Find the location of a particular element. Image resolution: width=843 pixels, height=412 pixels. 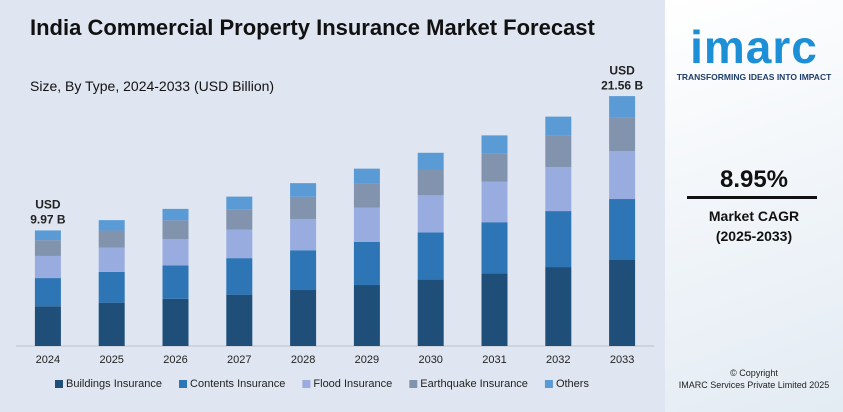

legend-label: Others is located at coordinates (573, 384).